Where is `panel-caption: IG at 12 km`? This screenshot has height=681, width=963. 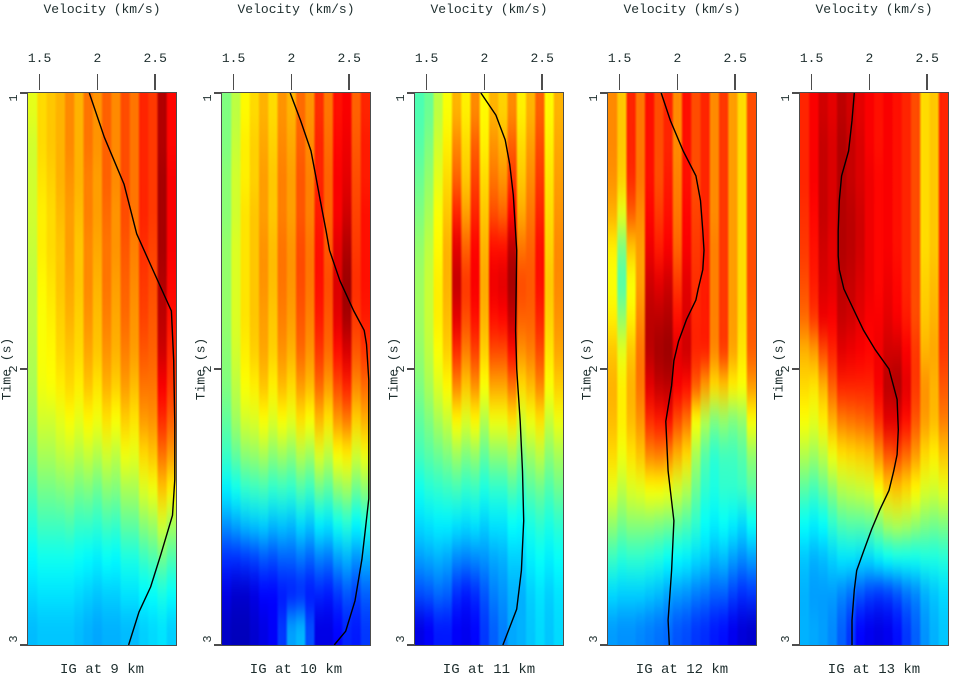 panel-caption: IG at 12 km is located at coordinates (682, 670).